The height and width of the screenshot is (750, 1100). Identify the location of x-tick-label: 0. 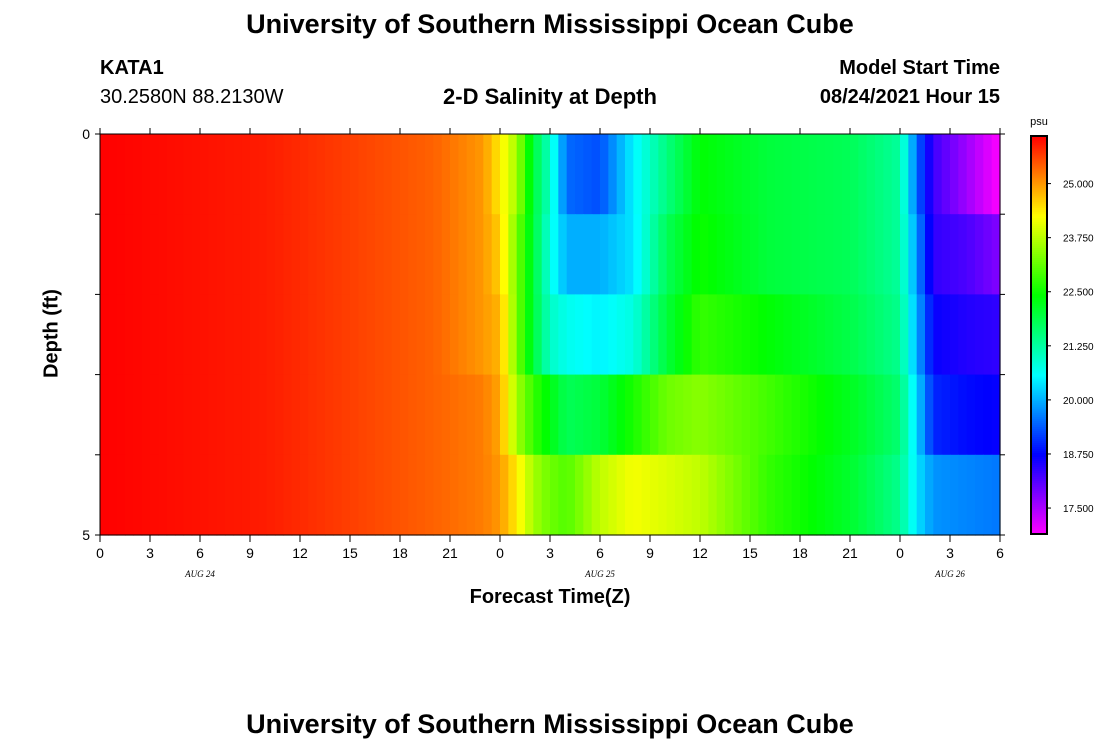
(100, 553).